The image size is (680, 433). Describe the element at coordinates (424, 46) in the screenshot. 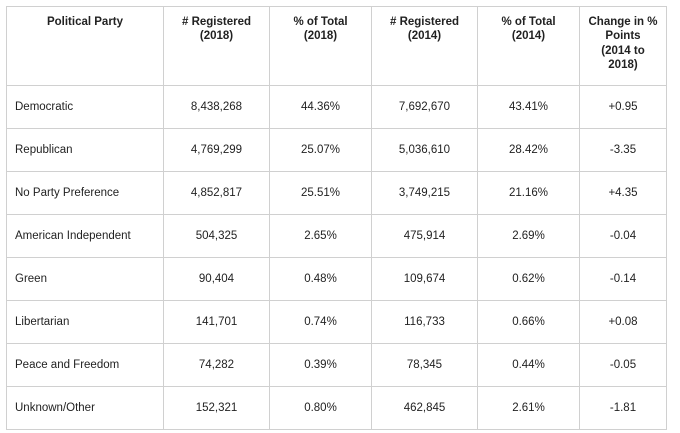

I see `header-registered-2014: # Registered (2014)` at that location.